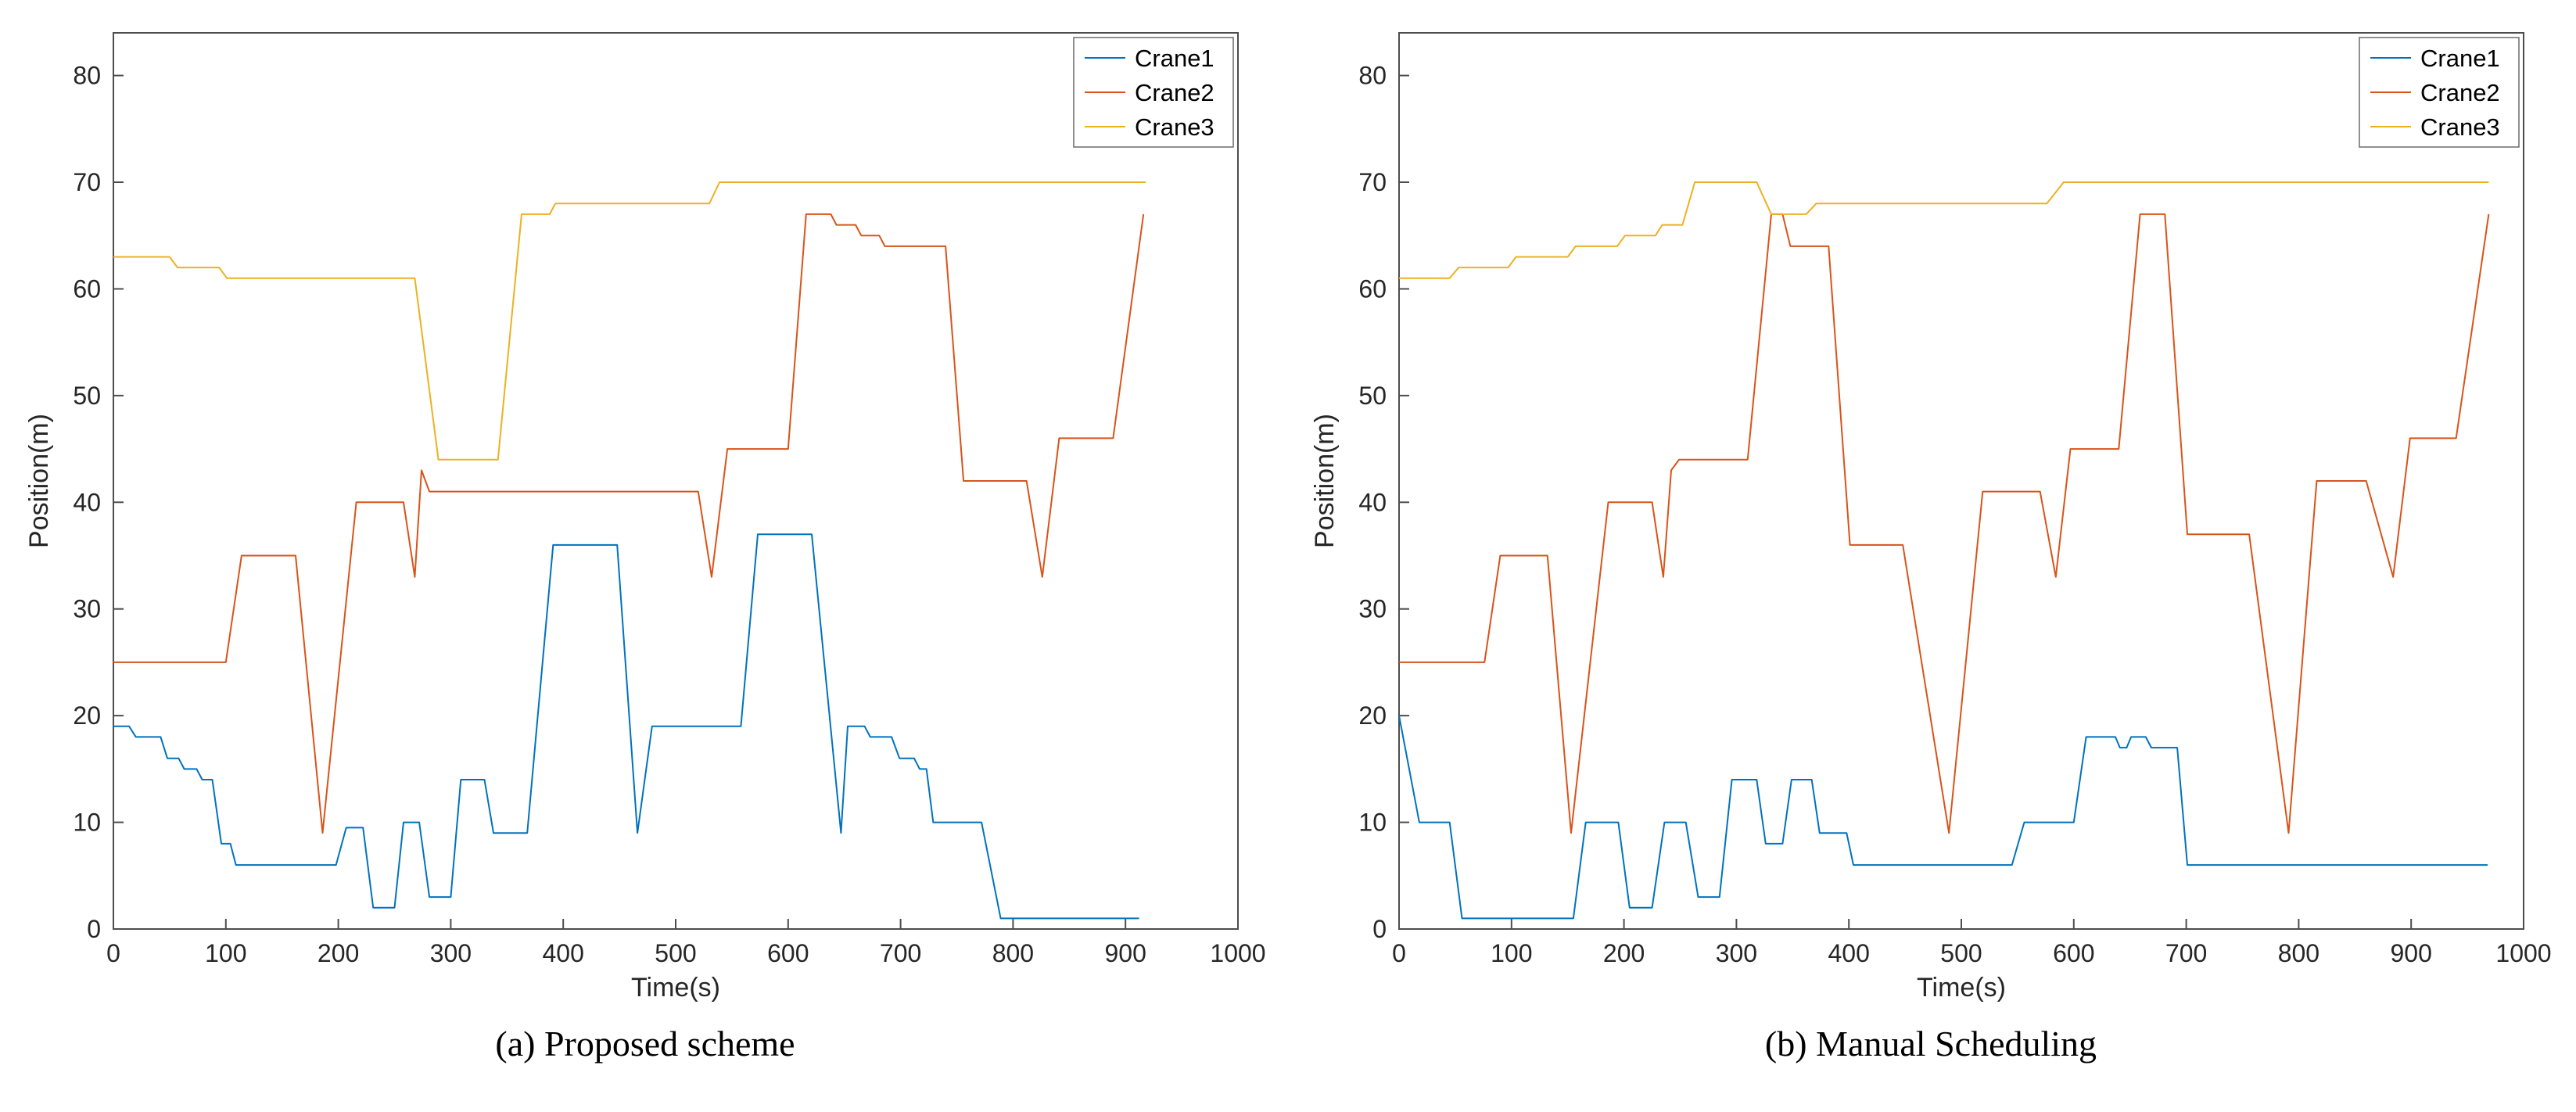 The width and height of the screenshot is (2576, 1112). What do you see at coordinates (645, 1044) in the screenshot?
I see `caption-proposed-scheme: (a) Proposed scheme` at bounding box center [645, 1044].